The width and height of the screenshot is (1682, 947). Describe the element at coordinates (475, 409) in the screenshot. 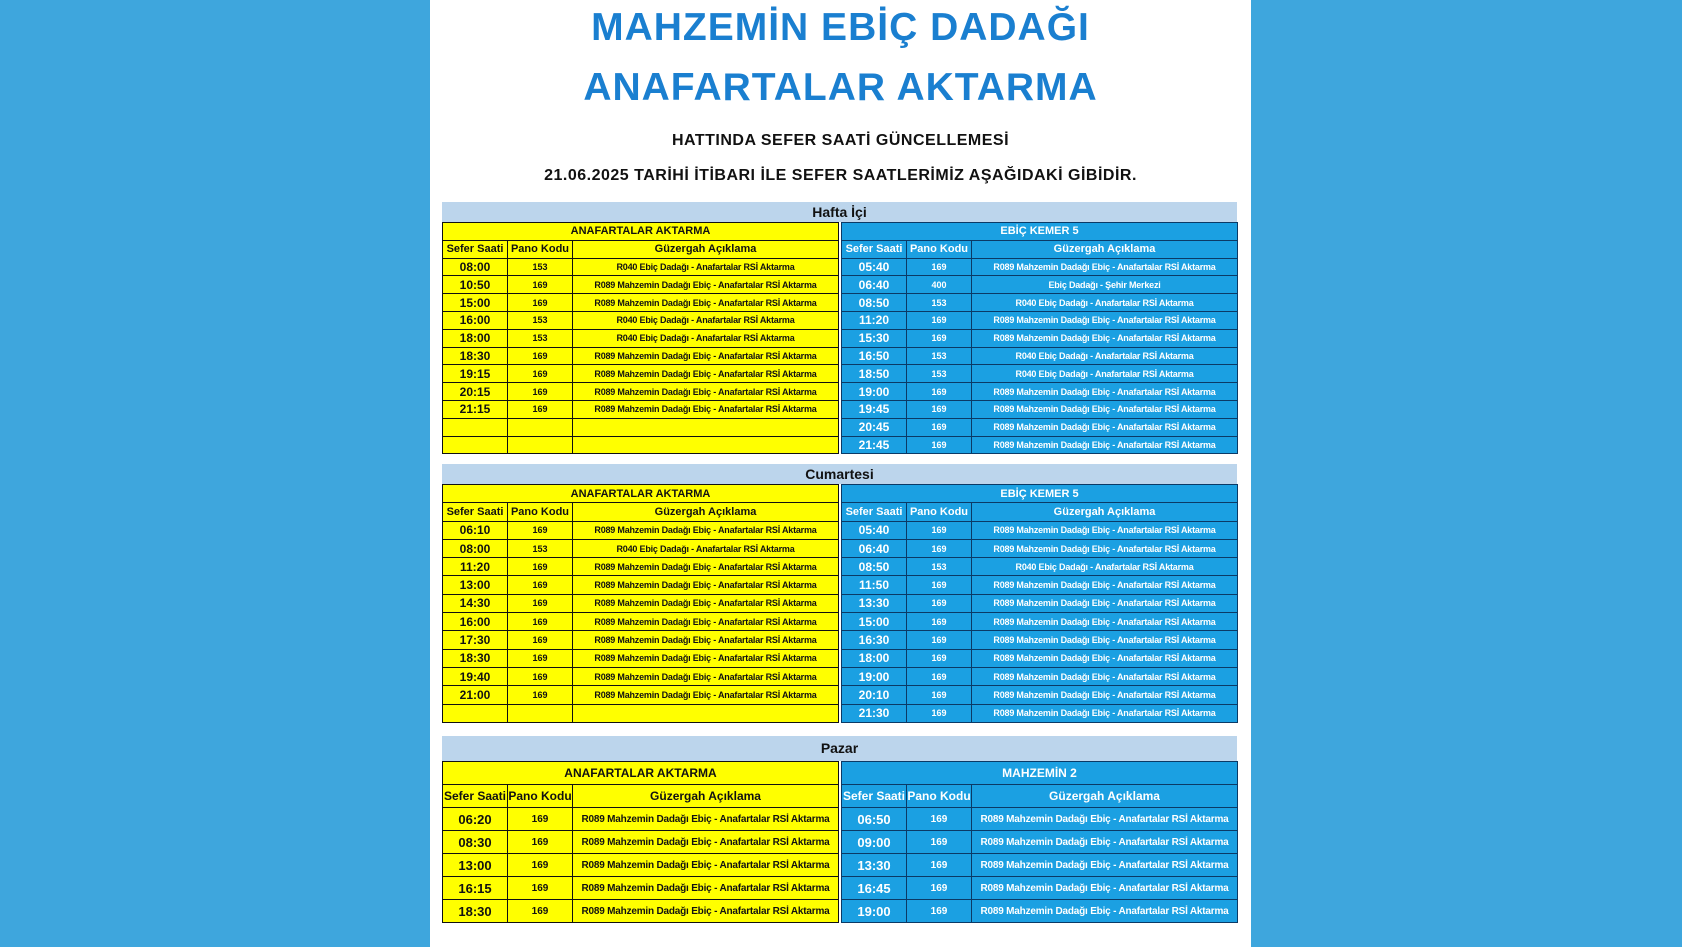

I see `departure-time: 21:15` at that location.